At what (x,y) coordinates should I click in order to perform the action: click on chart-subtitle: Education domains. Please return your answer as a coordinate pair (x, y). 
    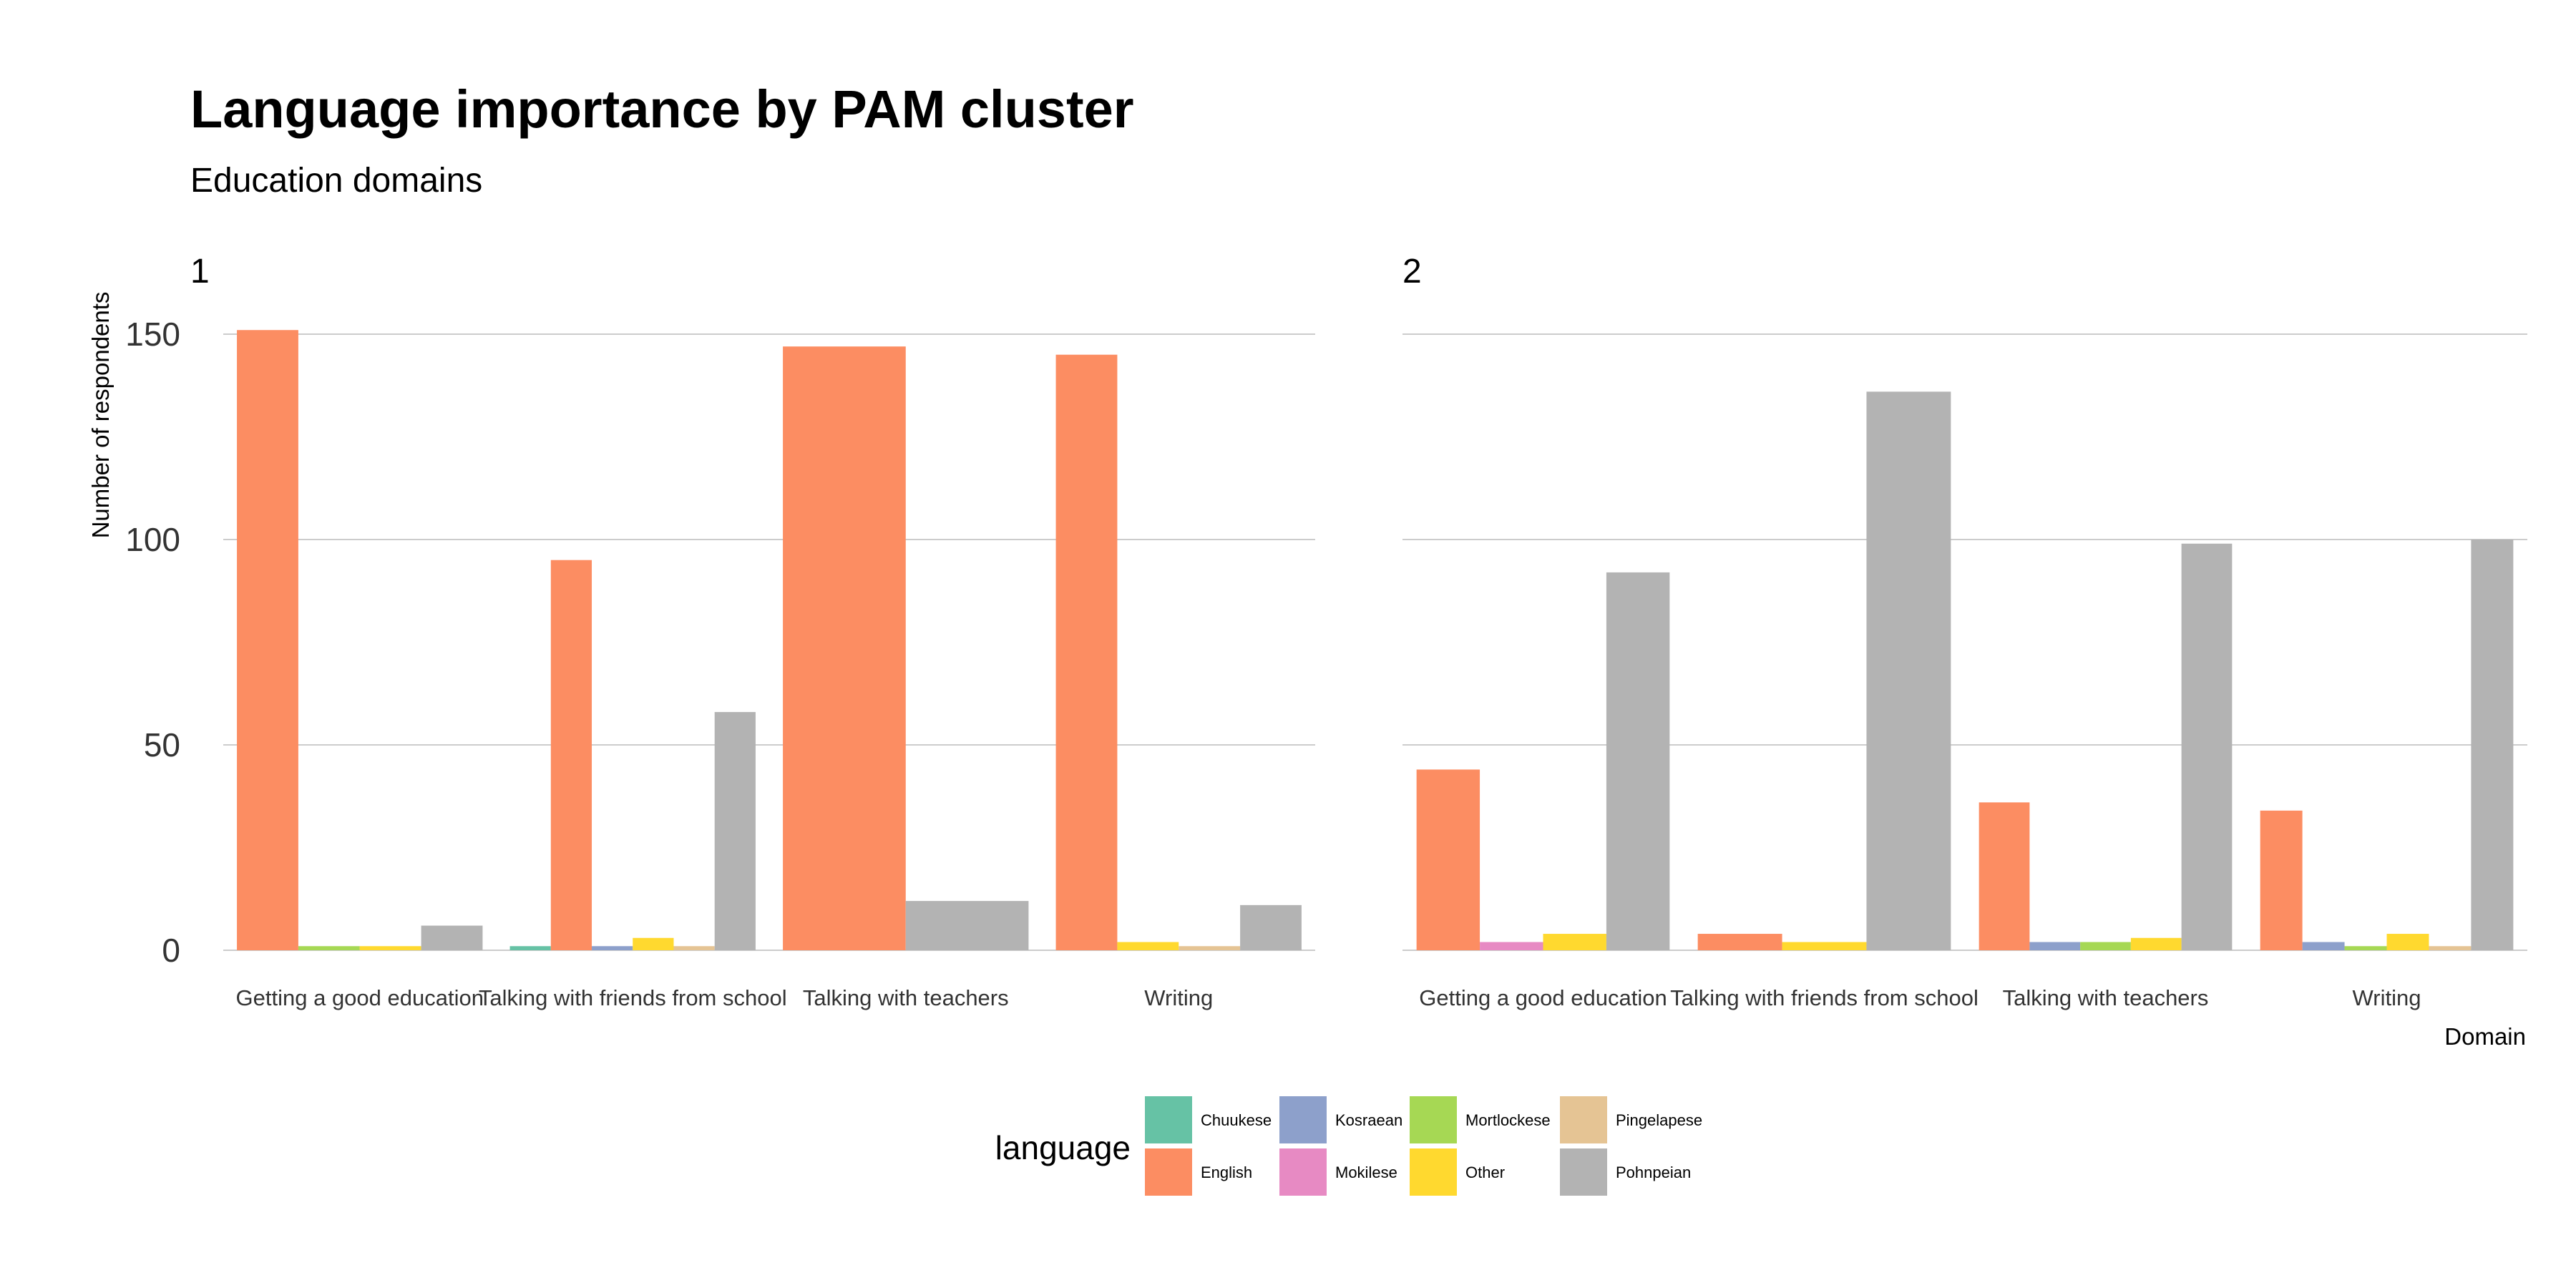
    Looking at the image, I should click on (336, 181).